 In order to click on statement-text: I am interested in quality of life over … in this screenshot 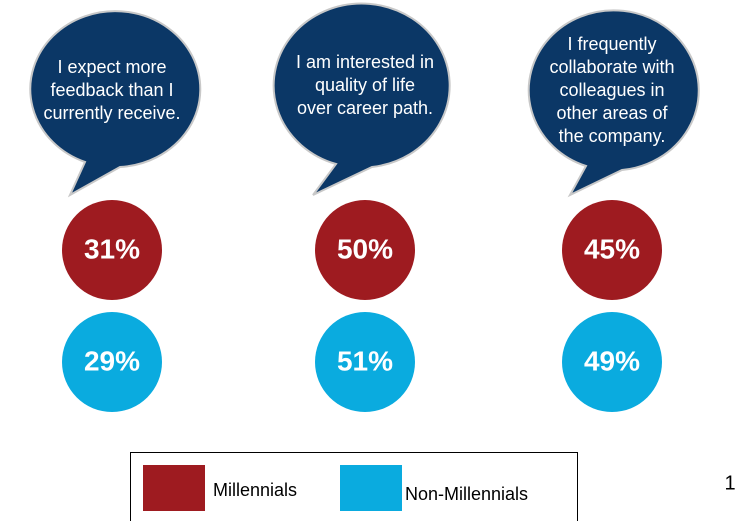, I will do `click(365, 84)`.